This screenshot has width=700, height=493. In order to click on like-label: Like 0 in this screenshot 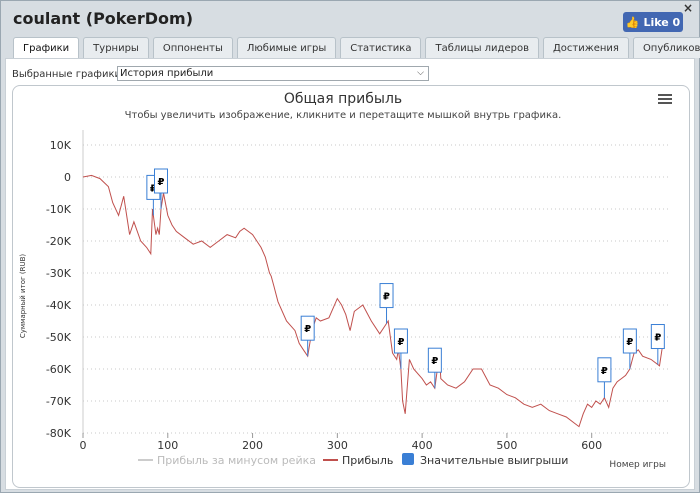, I will do `click(662, 22)`.